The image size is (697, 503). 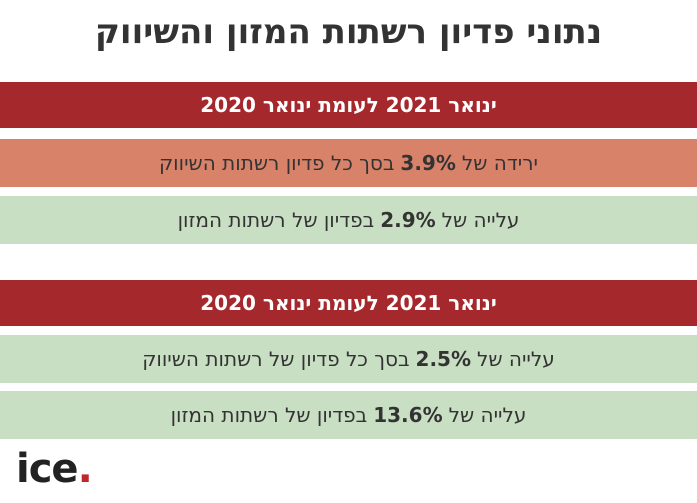 I want to click on title: נתוני פדיון רשתות המזון והשיווק, so click(x=348, y=32).